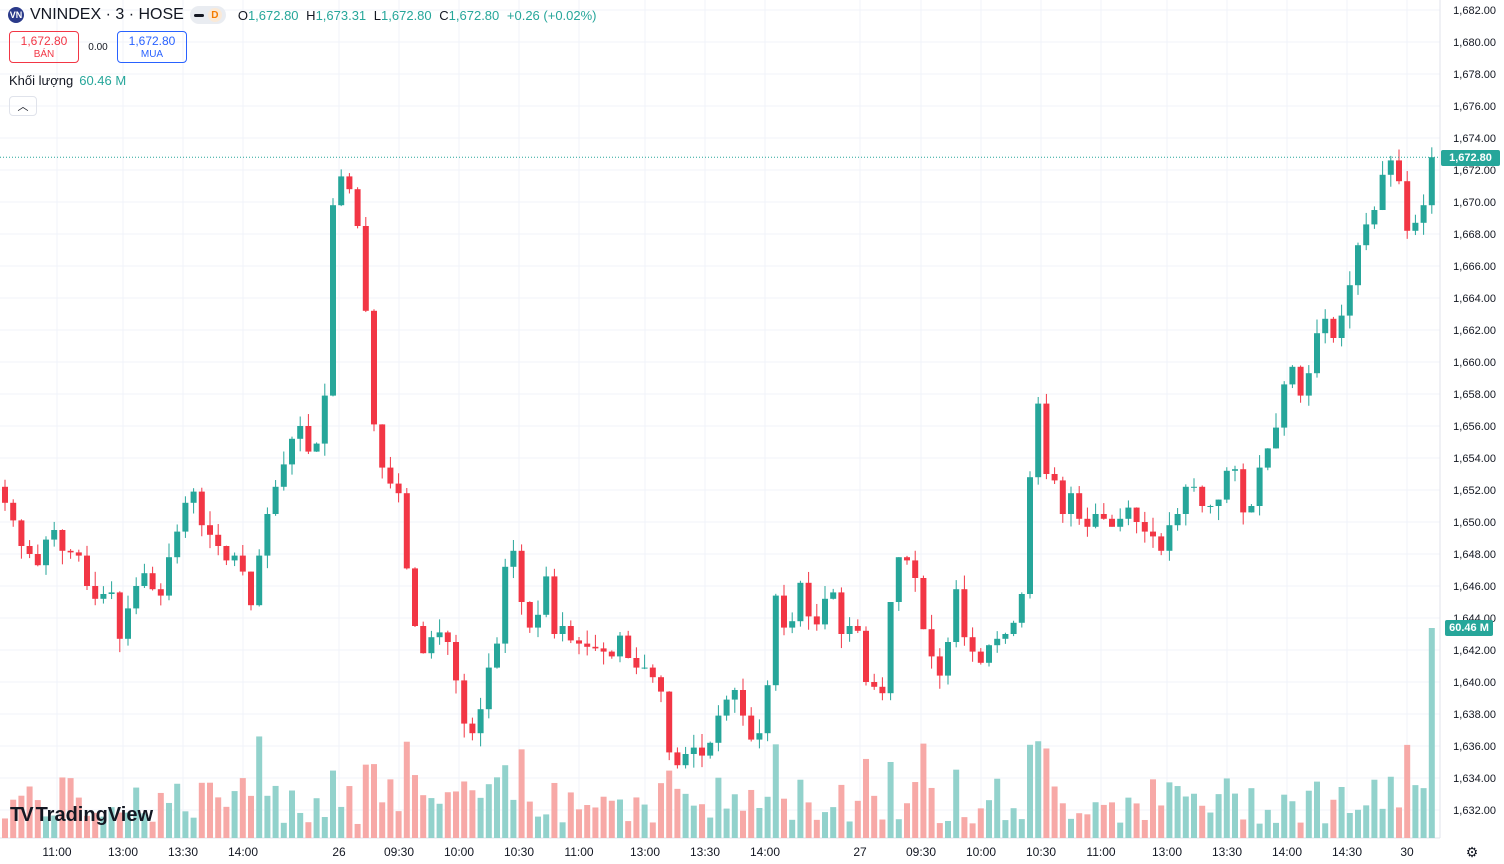 This screenshot has height=864, width=1504. What do you see at coordinates (207, 15) in the screenshot?
I see `interval-pill: D` at bounding box center [207, 15].